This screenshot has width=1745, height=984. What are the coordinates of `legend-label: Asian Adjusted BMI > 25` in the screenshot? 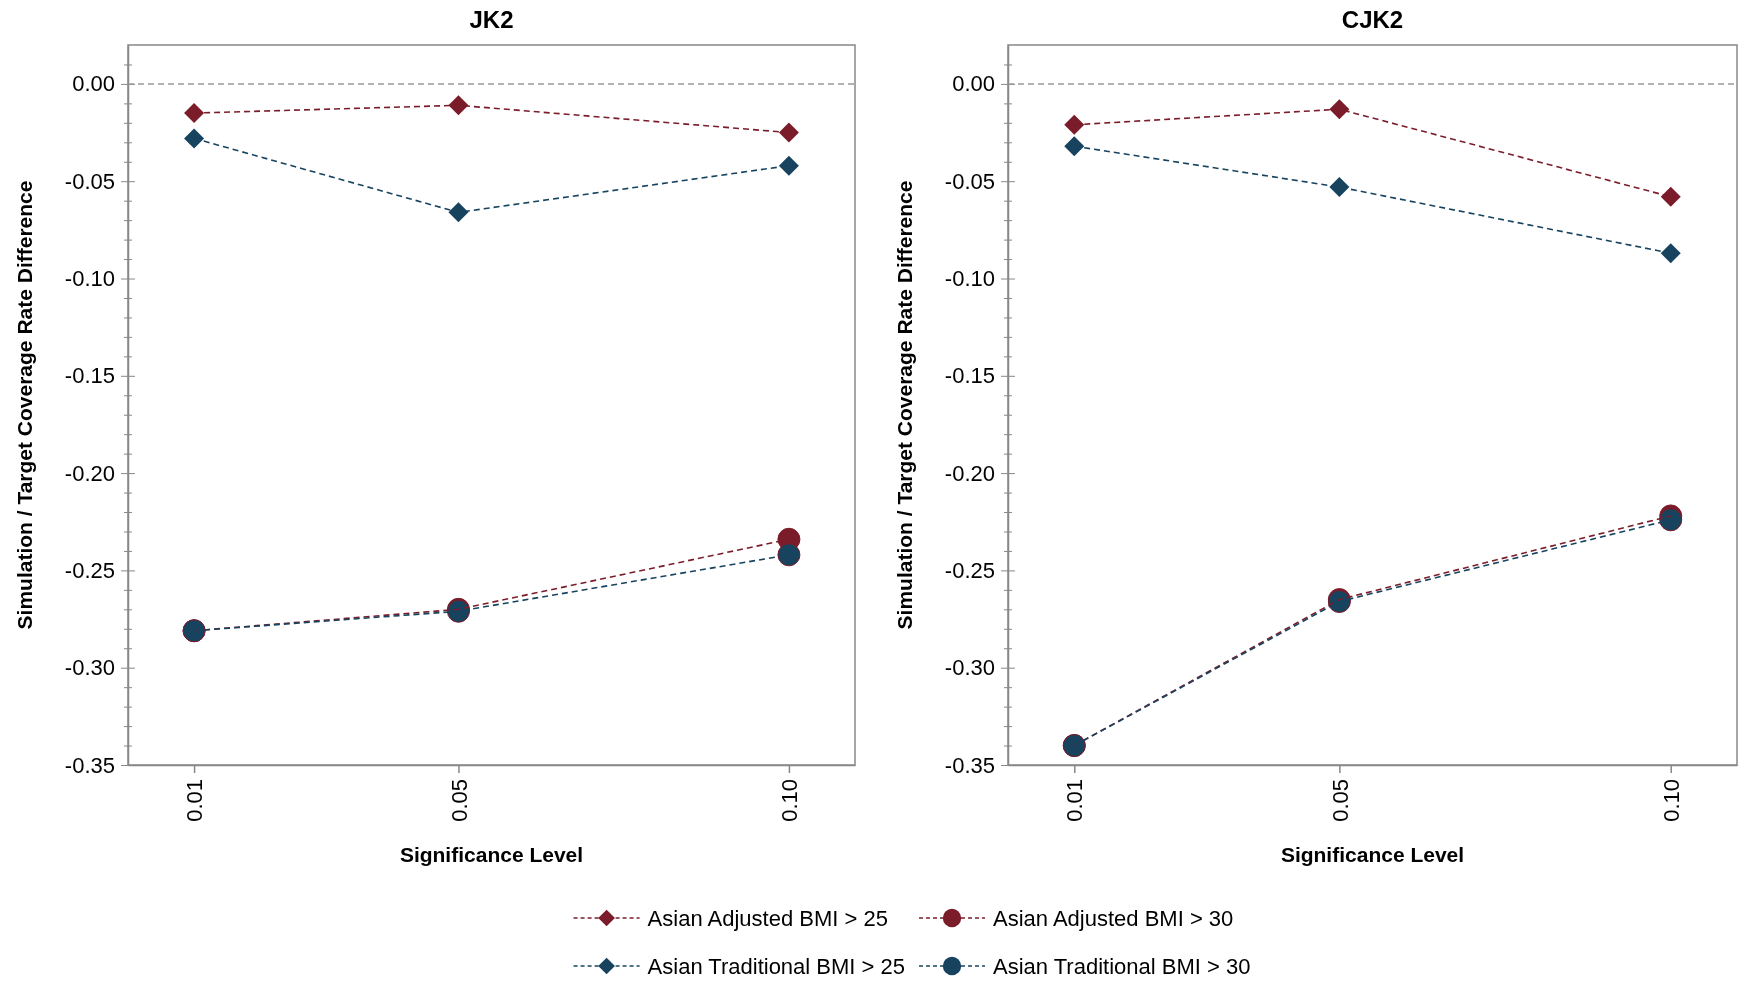 It's located at (767, 918).